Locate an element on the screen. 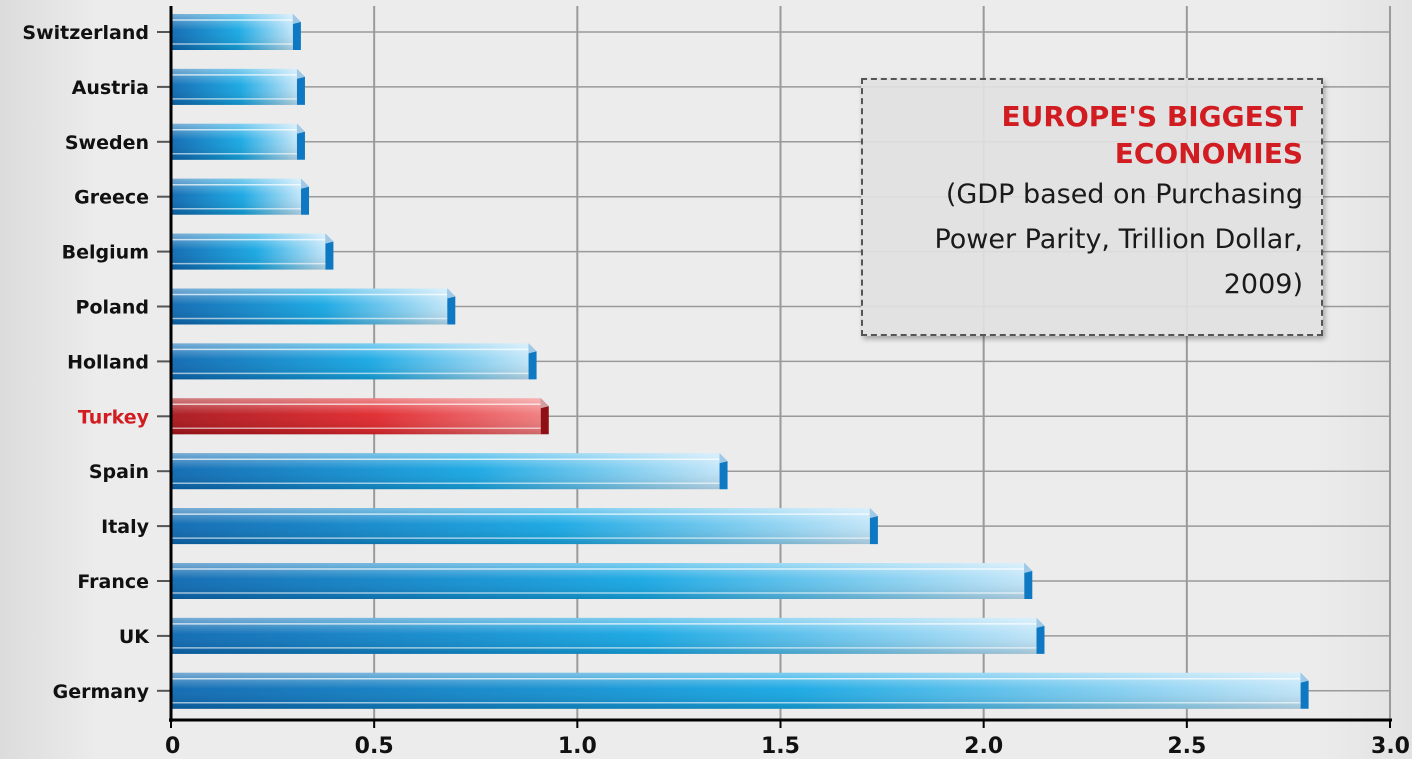 Image resolution: width=1412 pixels, height=759 pixels. bar-turkey is located at coordinates (360, 416).